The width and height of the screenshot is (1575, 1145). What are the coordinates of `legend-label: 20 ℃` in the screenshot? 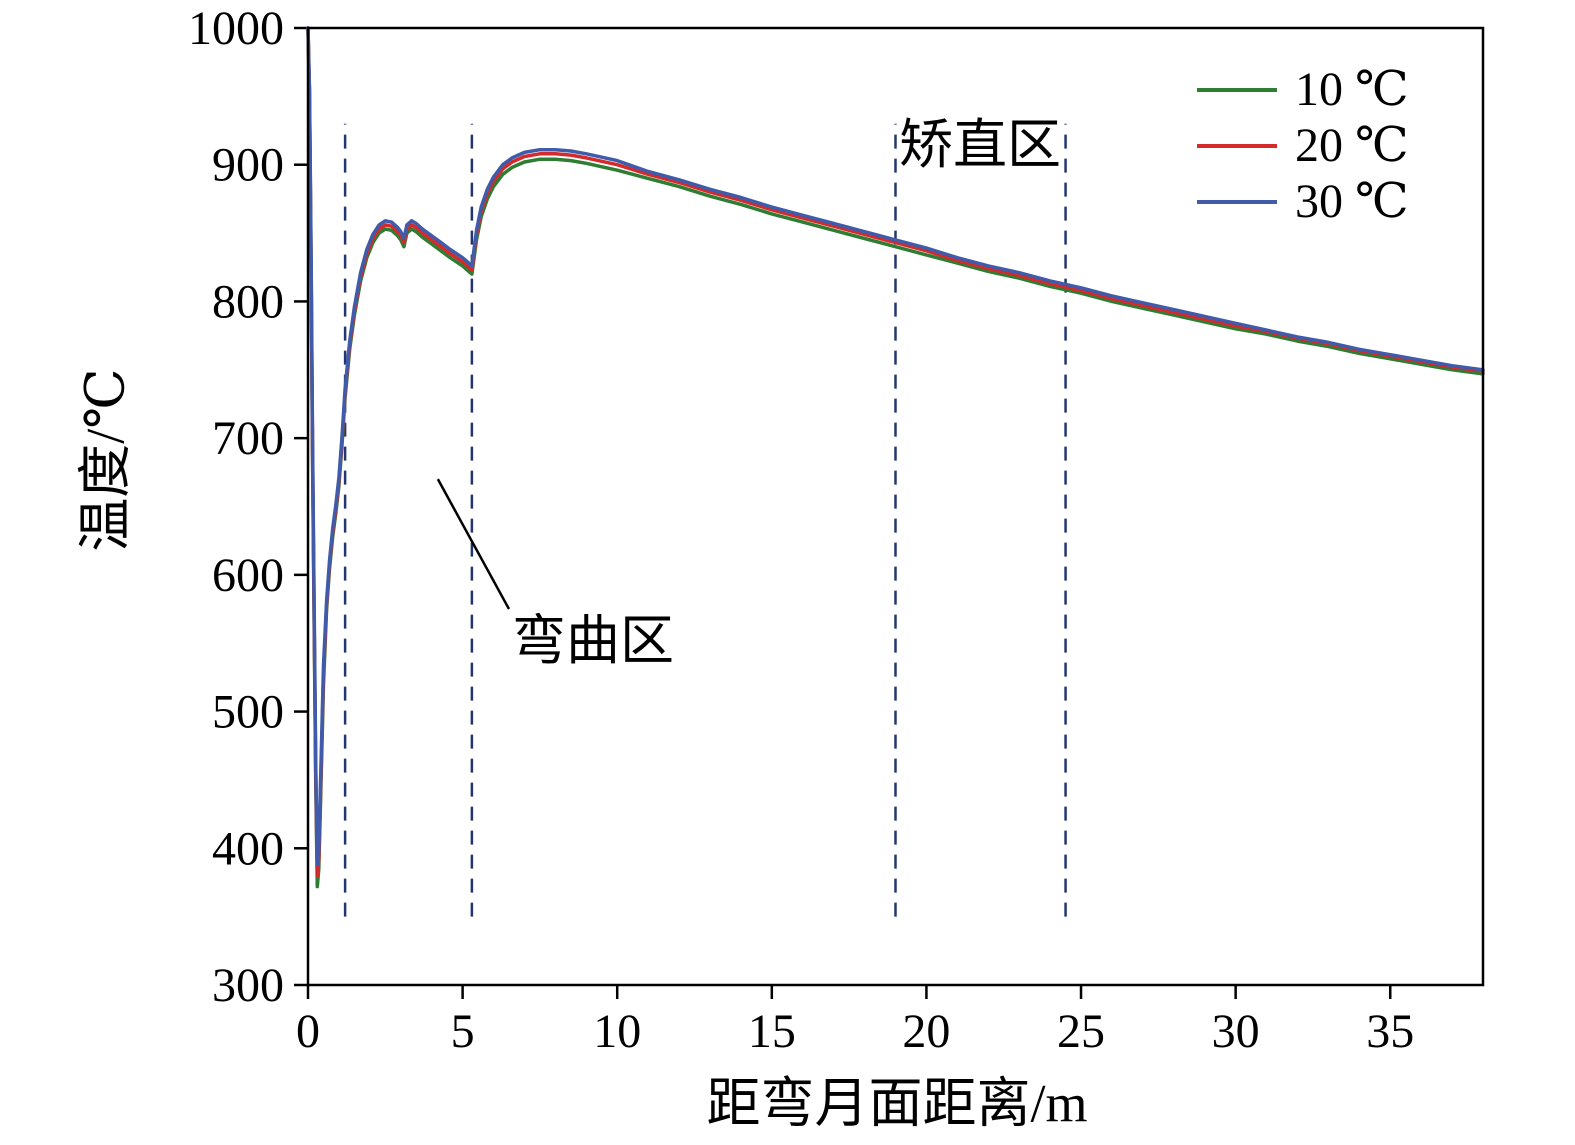 It's located at (1352, 145).